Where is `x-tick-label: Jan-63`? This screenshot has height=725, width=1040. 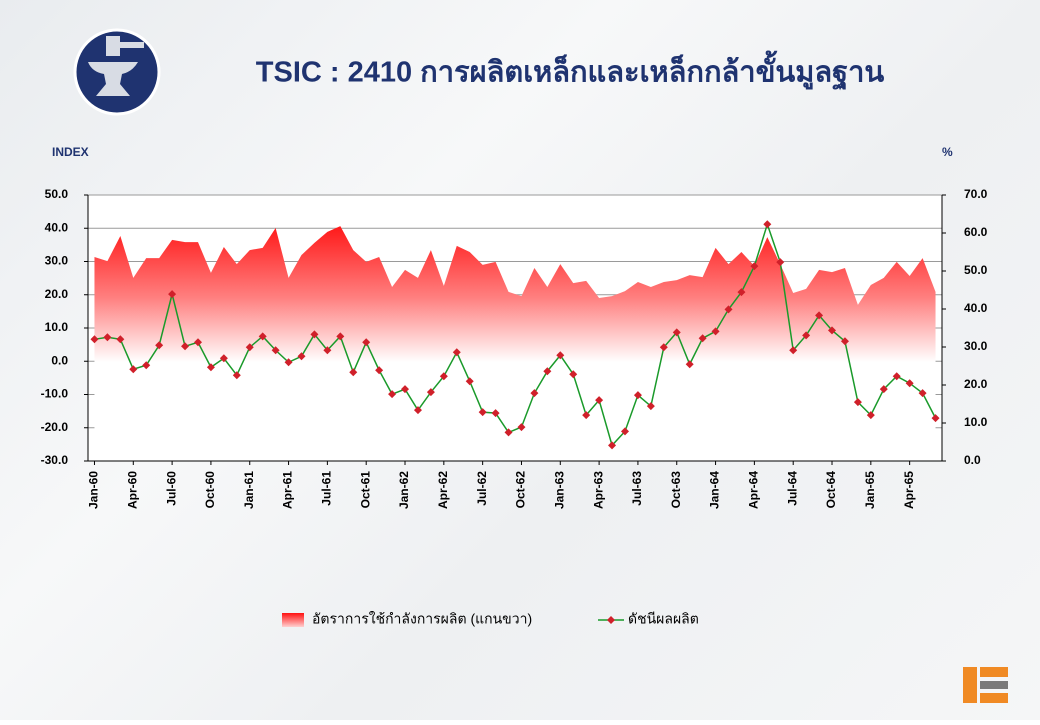 x-tick-label: Jan-63 is located at coordinates (559, 490).